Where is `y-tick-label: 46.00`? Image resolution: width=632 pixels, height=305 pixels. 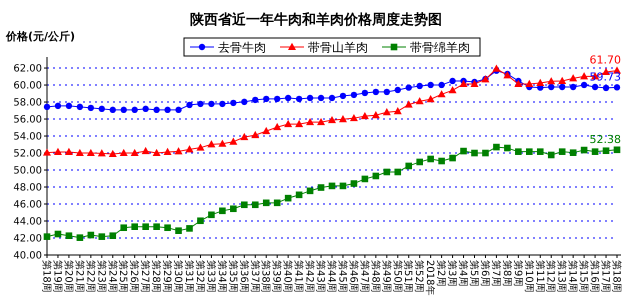 y-tick-label: 46.00 is located at coordinates (27, 205).